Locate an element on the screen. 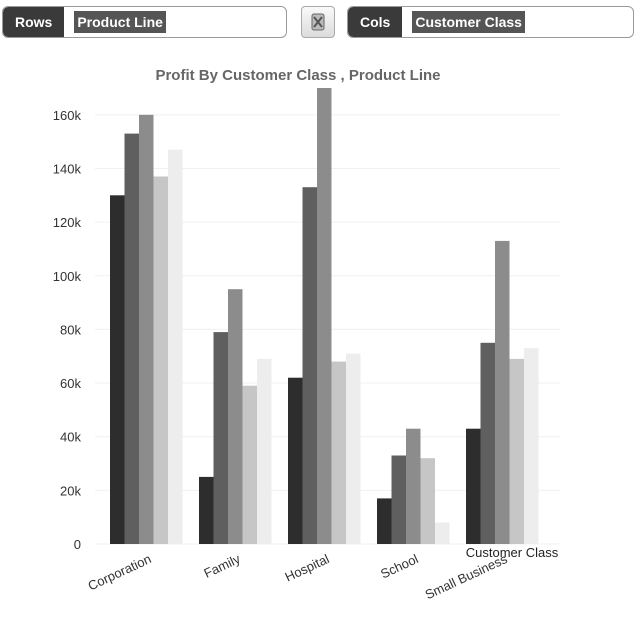 The height and width of the screenshot is (640, 640). y-tick-label: 100k is located at coordinates (67, 276).